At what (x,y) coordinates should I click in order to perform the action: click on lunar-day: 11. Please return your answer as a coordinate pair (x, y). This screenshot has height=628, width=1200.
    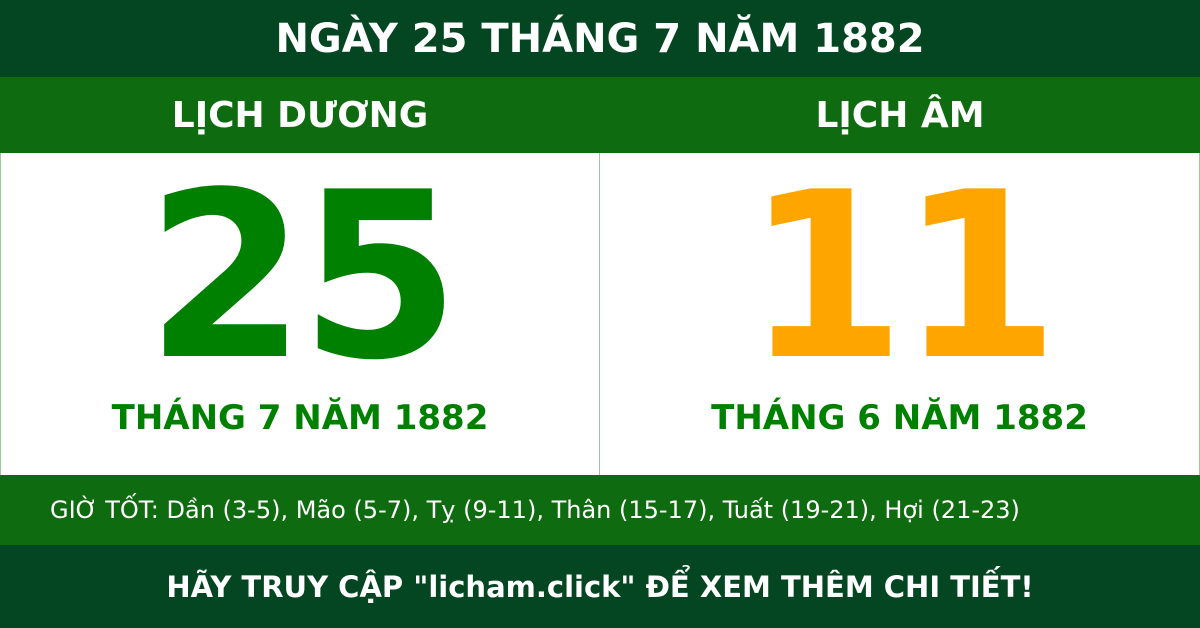
    Looking at the image, I should click on (902, 277).